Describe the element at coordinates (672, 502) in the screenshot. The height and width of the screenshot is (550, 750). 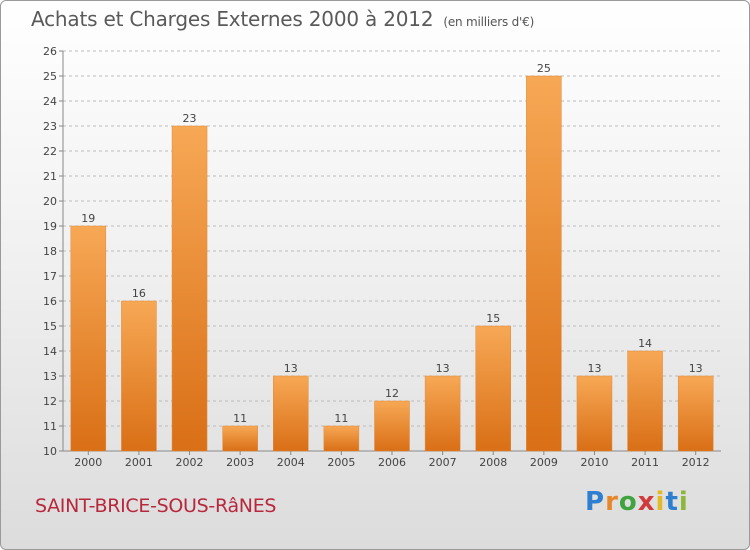
I see `logo-letter: t` at that location.